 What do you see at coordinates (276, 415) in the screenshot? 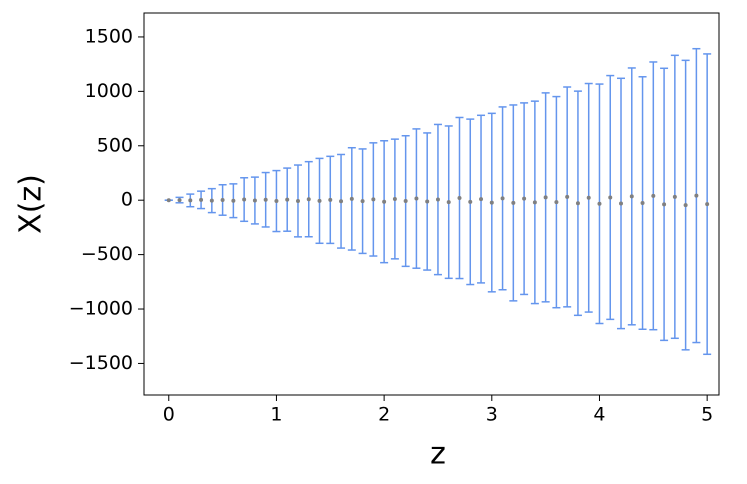
I see `x-tick-label: 1` at bounding box center [276, 415].